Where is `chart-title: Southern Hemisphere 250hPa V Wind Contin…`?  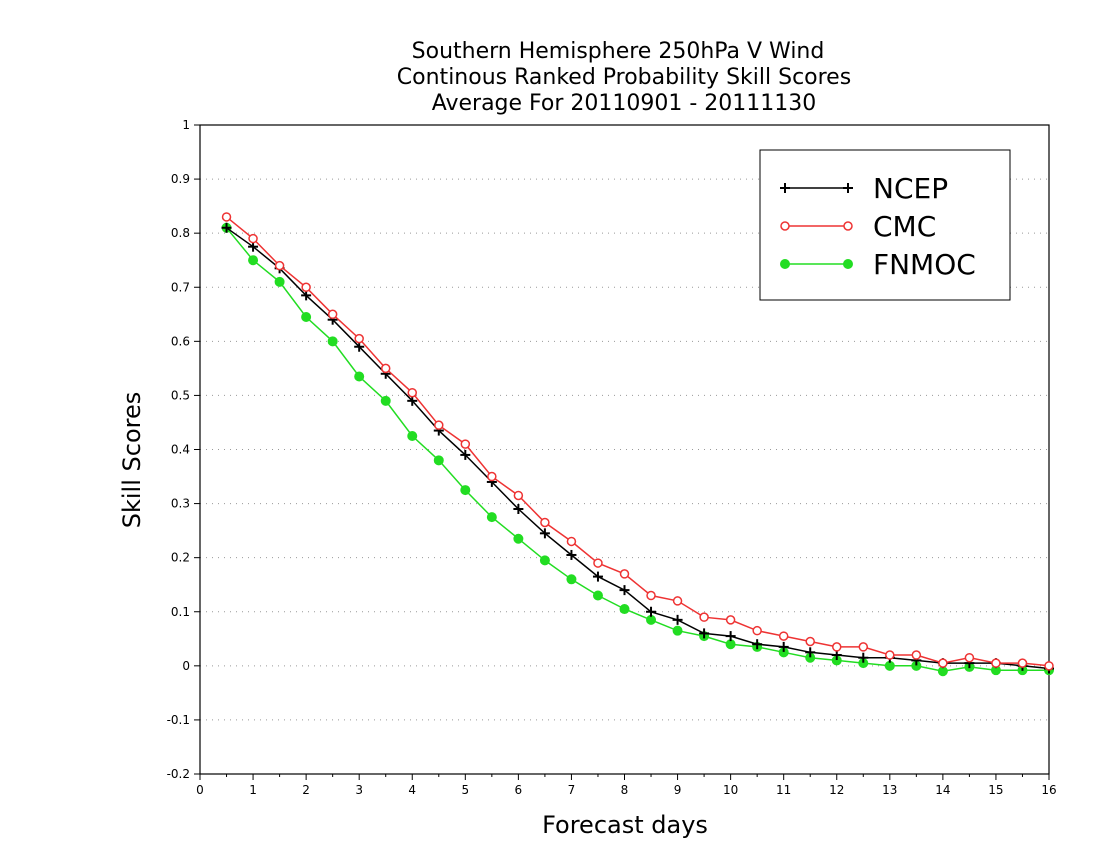 chart-title: Southern Hemisphere 250hPa V Wind Contin… is located at coordinates (624, 77).